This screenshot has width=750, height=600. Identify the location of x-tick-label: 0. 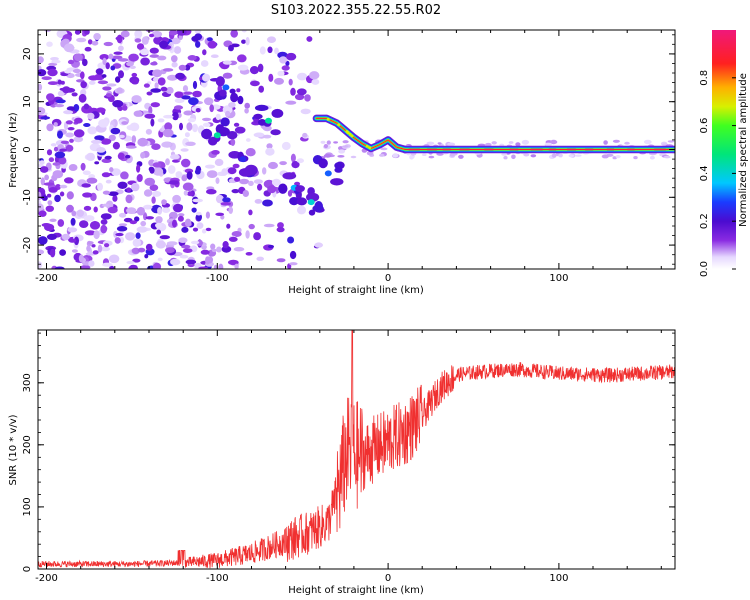
(388, 578).